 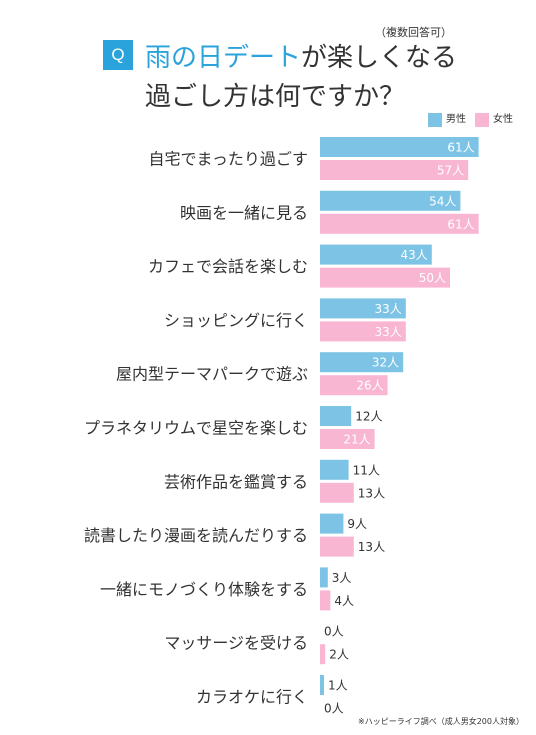 What do you see at coordinates (338, 686) in the screenshot?
I see `value-label-male: 1人` at bounding box center [338, 686].